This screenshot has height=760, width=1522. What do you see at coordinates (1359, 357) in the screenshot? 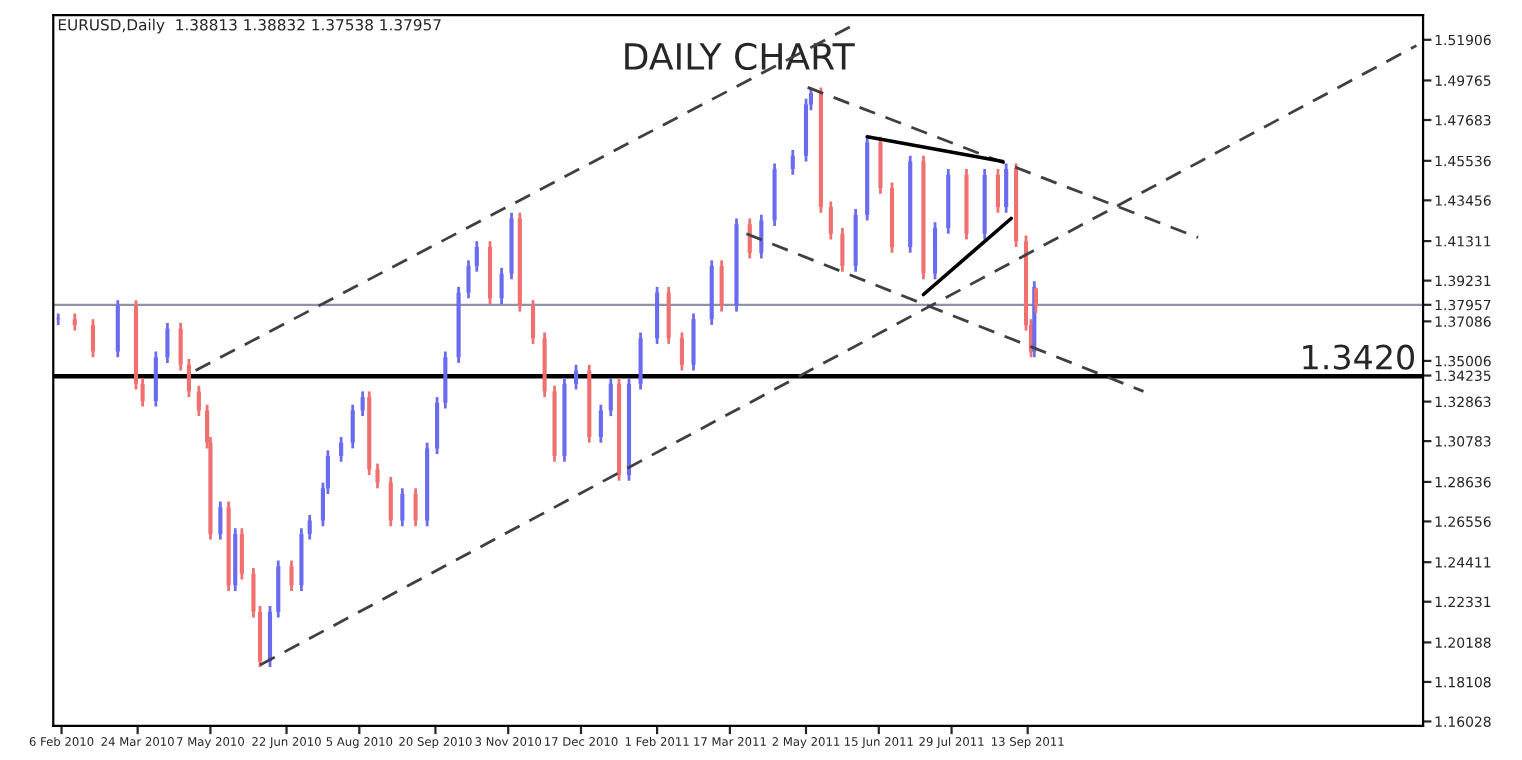
I see `ref-line-label: 1.3420` at bounding box center [1359, 357].